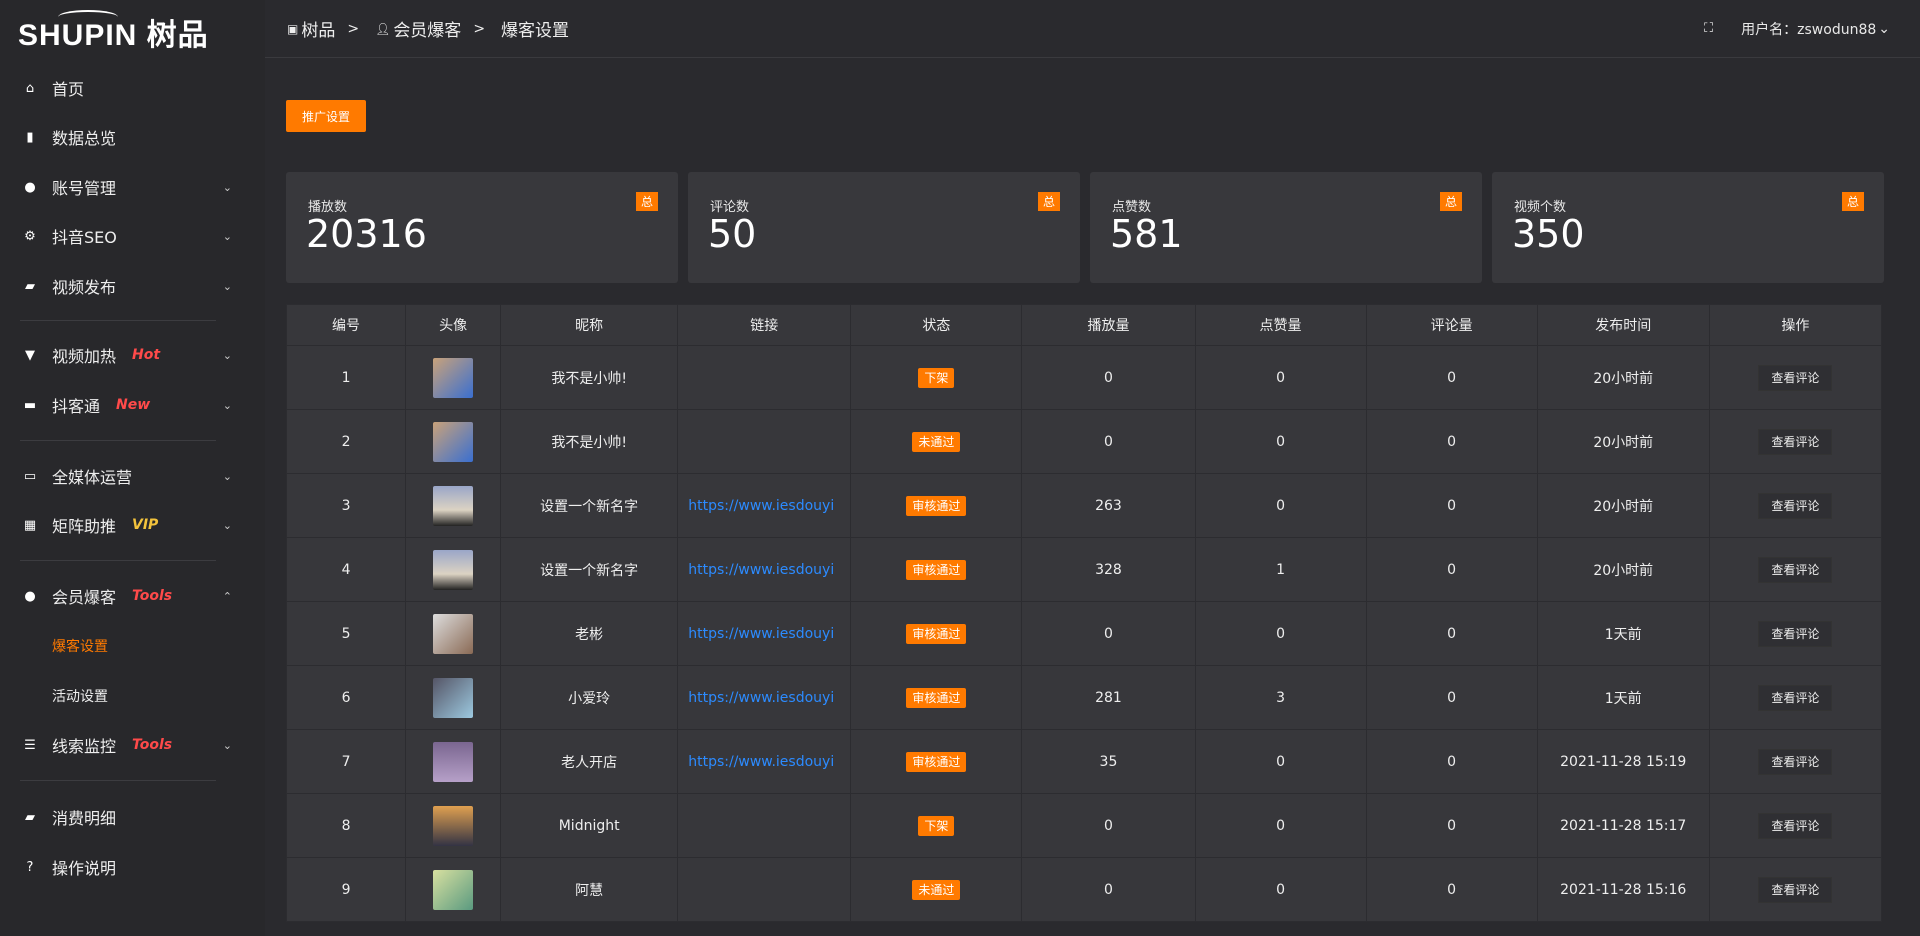  Describe the element at coordinates (1451, 325) in the screenshot. I see `column-header: 评论量` at that location.